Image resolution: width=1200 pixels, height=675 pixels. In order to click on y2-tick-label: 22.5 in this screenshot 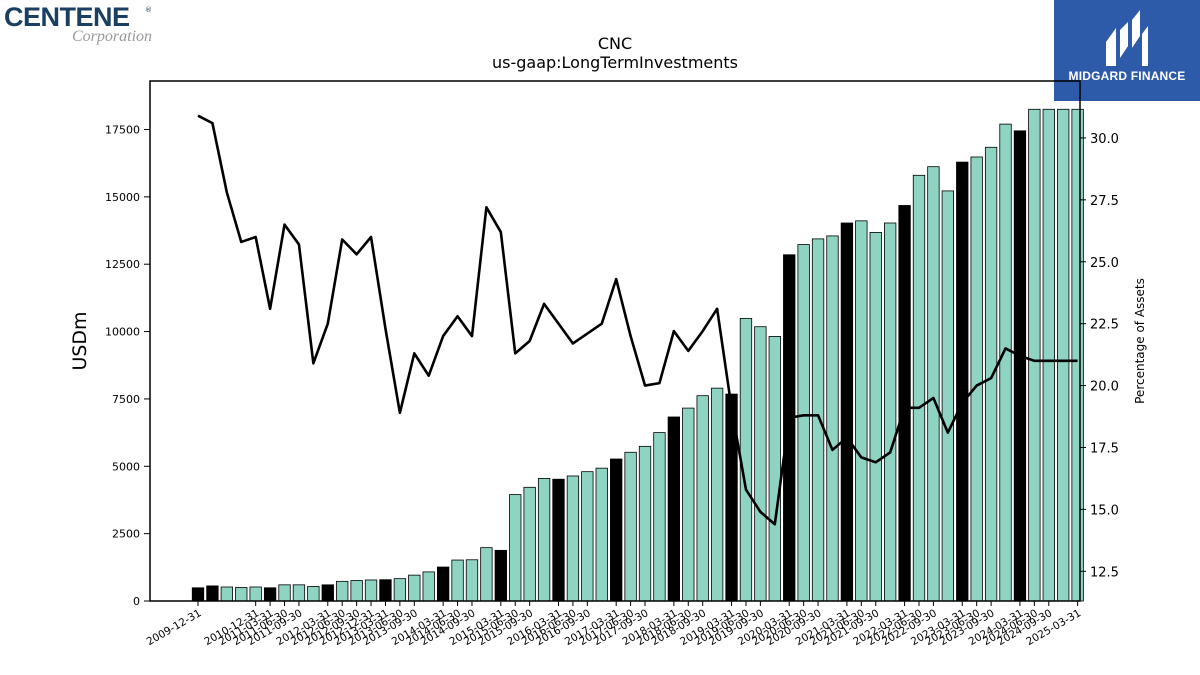, I will do `click(1104, 325)`.